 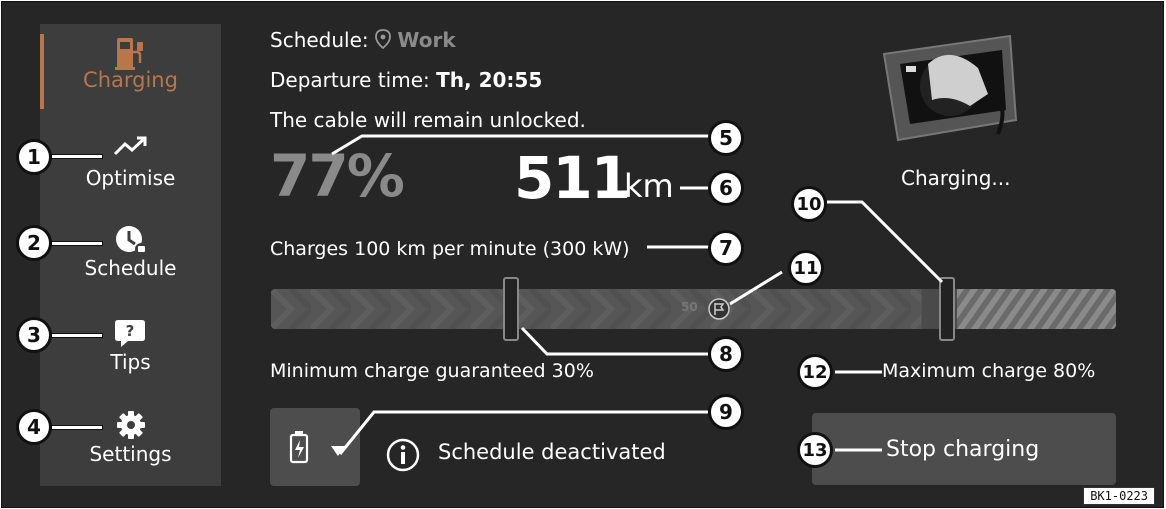 I want to click on range-unit: km, so click(x=649, y=186).